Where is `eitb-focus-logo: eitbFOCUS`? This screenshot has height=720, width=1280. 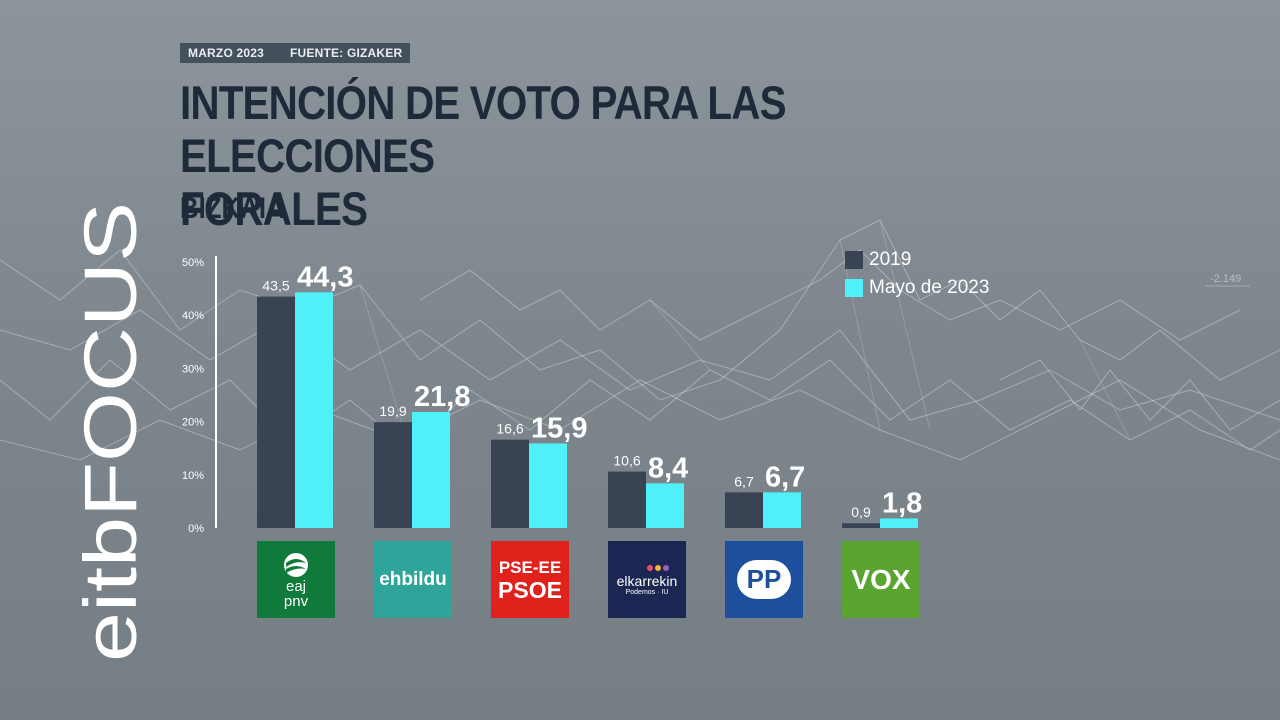
eitb-focus-logo: eitbFOCUS is located at coordinates (111, 435).